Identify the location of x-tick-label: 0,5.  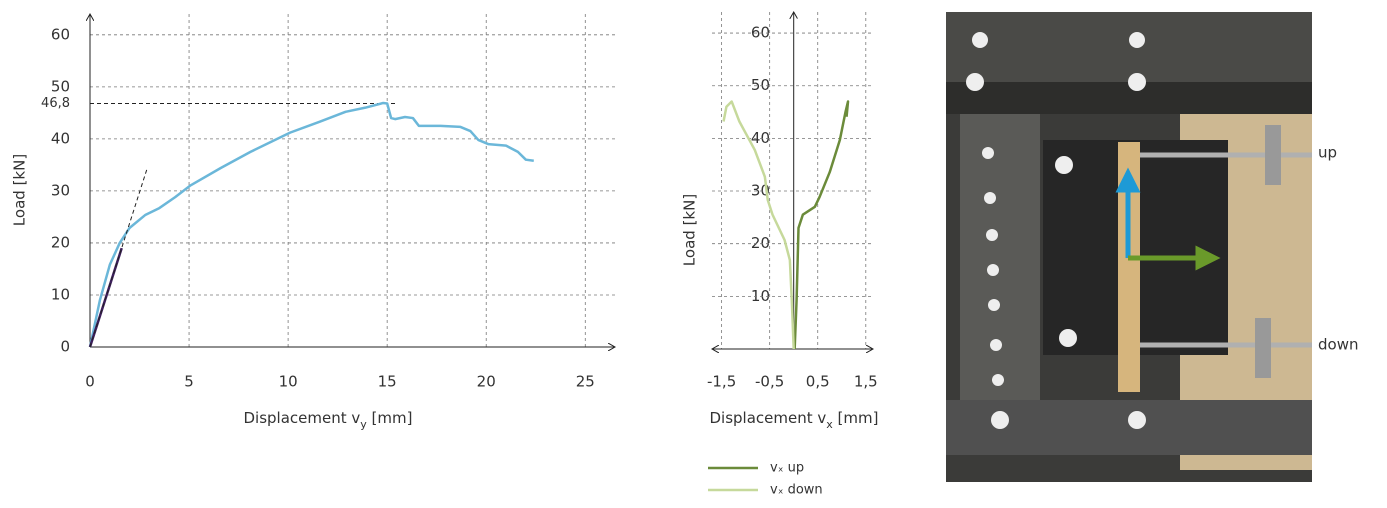
(818, 382).